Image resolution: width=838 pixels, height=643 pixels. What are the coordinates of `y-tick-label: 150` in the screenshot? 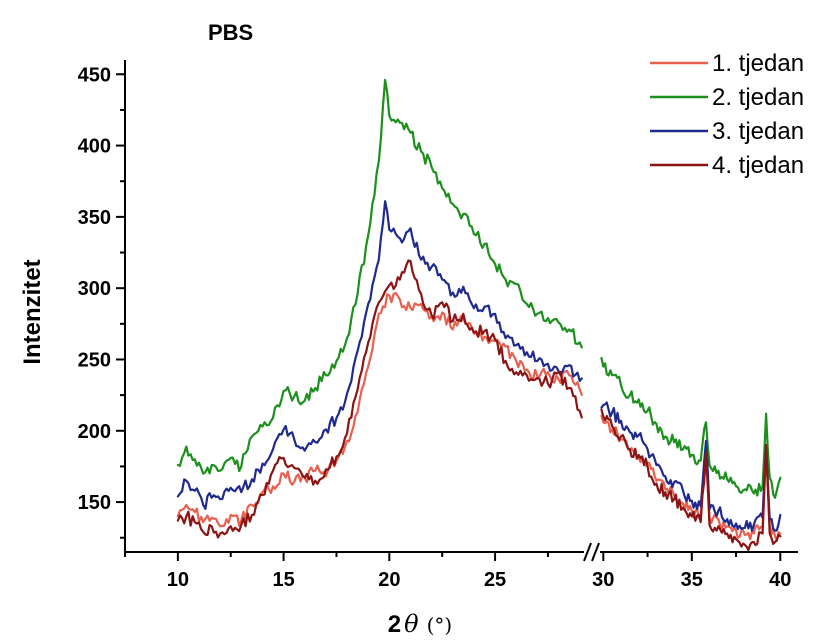 It's located at (94, 503).